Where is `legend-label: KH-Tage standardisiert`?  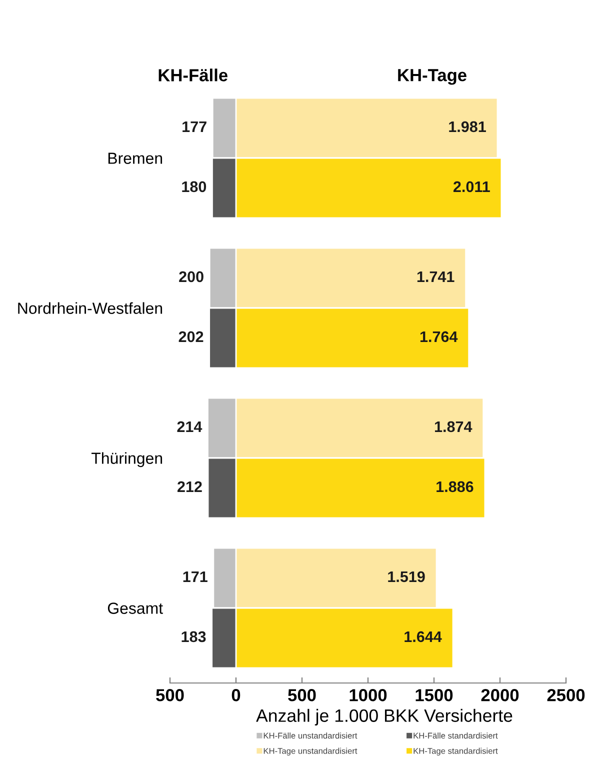 legend-label: KH-Tage standardisiert is located at coordinates (456, 752).